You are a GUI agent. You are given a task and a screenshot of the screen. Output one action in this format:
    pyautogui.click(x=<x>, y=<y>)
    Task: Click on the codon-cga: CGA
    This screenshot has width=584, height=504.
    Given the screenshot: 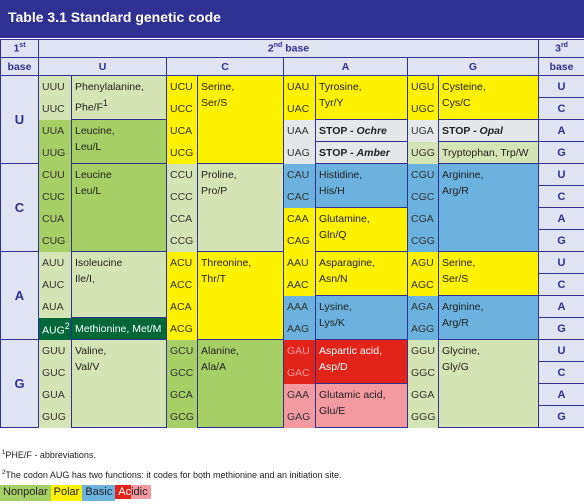 What is the action you would take?
    pyautogui.click(x=423, y=218)
    